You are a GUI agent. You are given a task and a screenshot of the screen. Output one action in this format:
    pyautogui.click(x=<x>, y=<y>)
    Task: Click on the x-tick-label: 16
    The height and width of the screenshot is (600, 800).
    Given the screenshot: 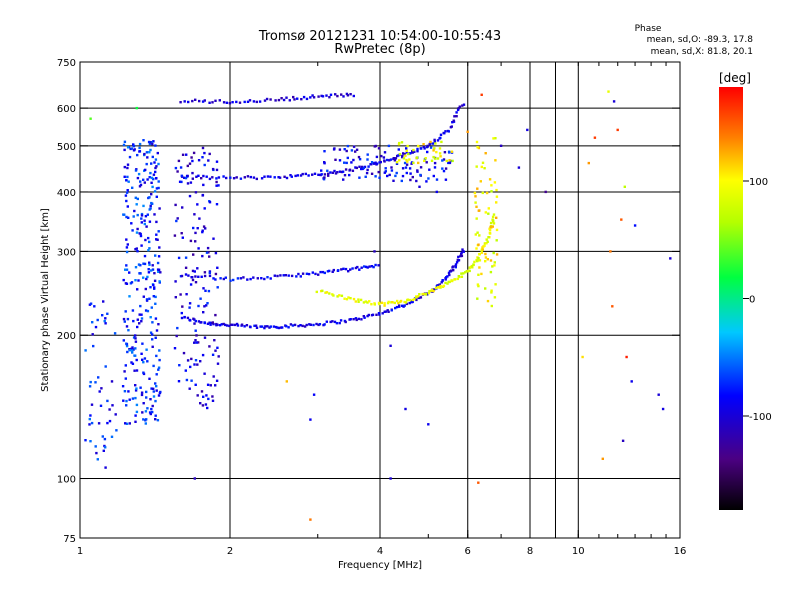 What is the action you would take?
    pyautogui.click(x=680, y=551)
    